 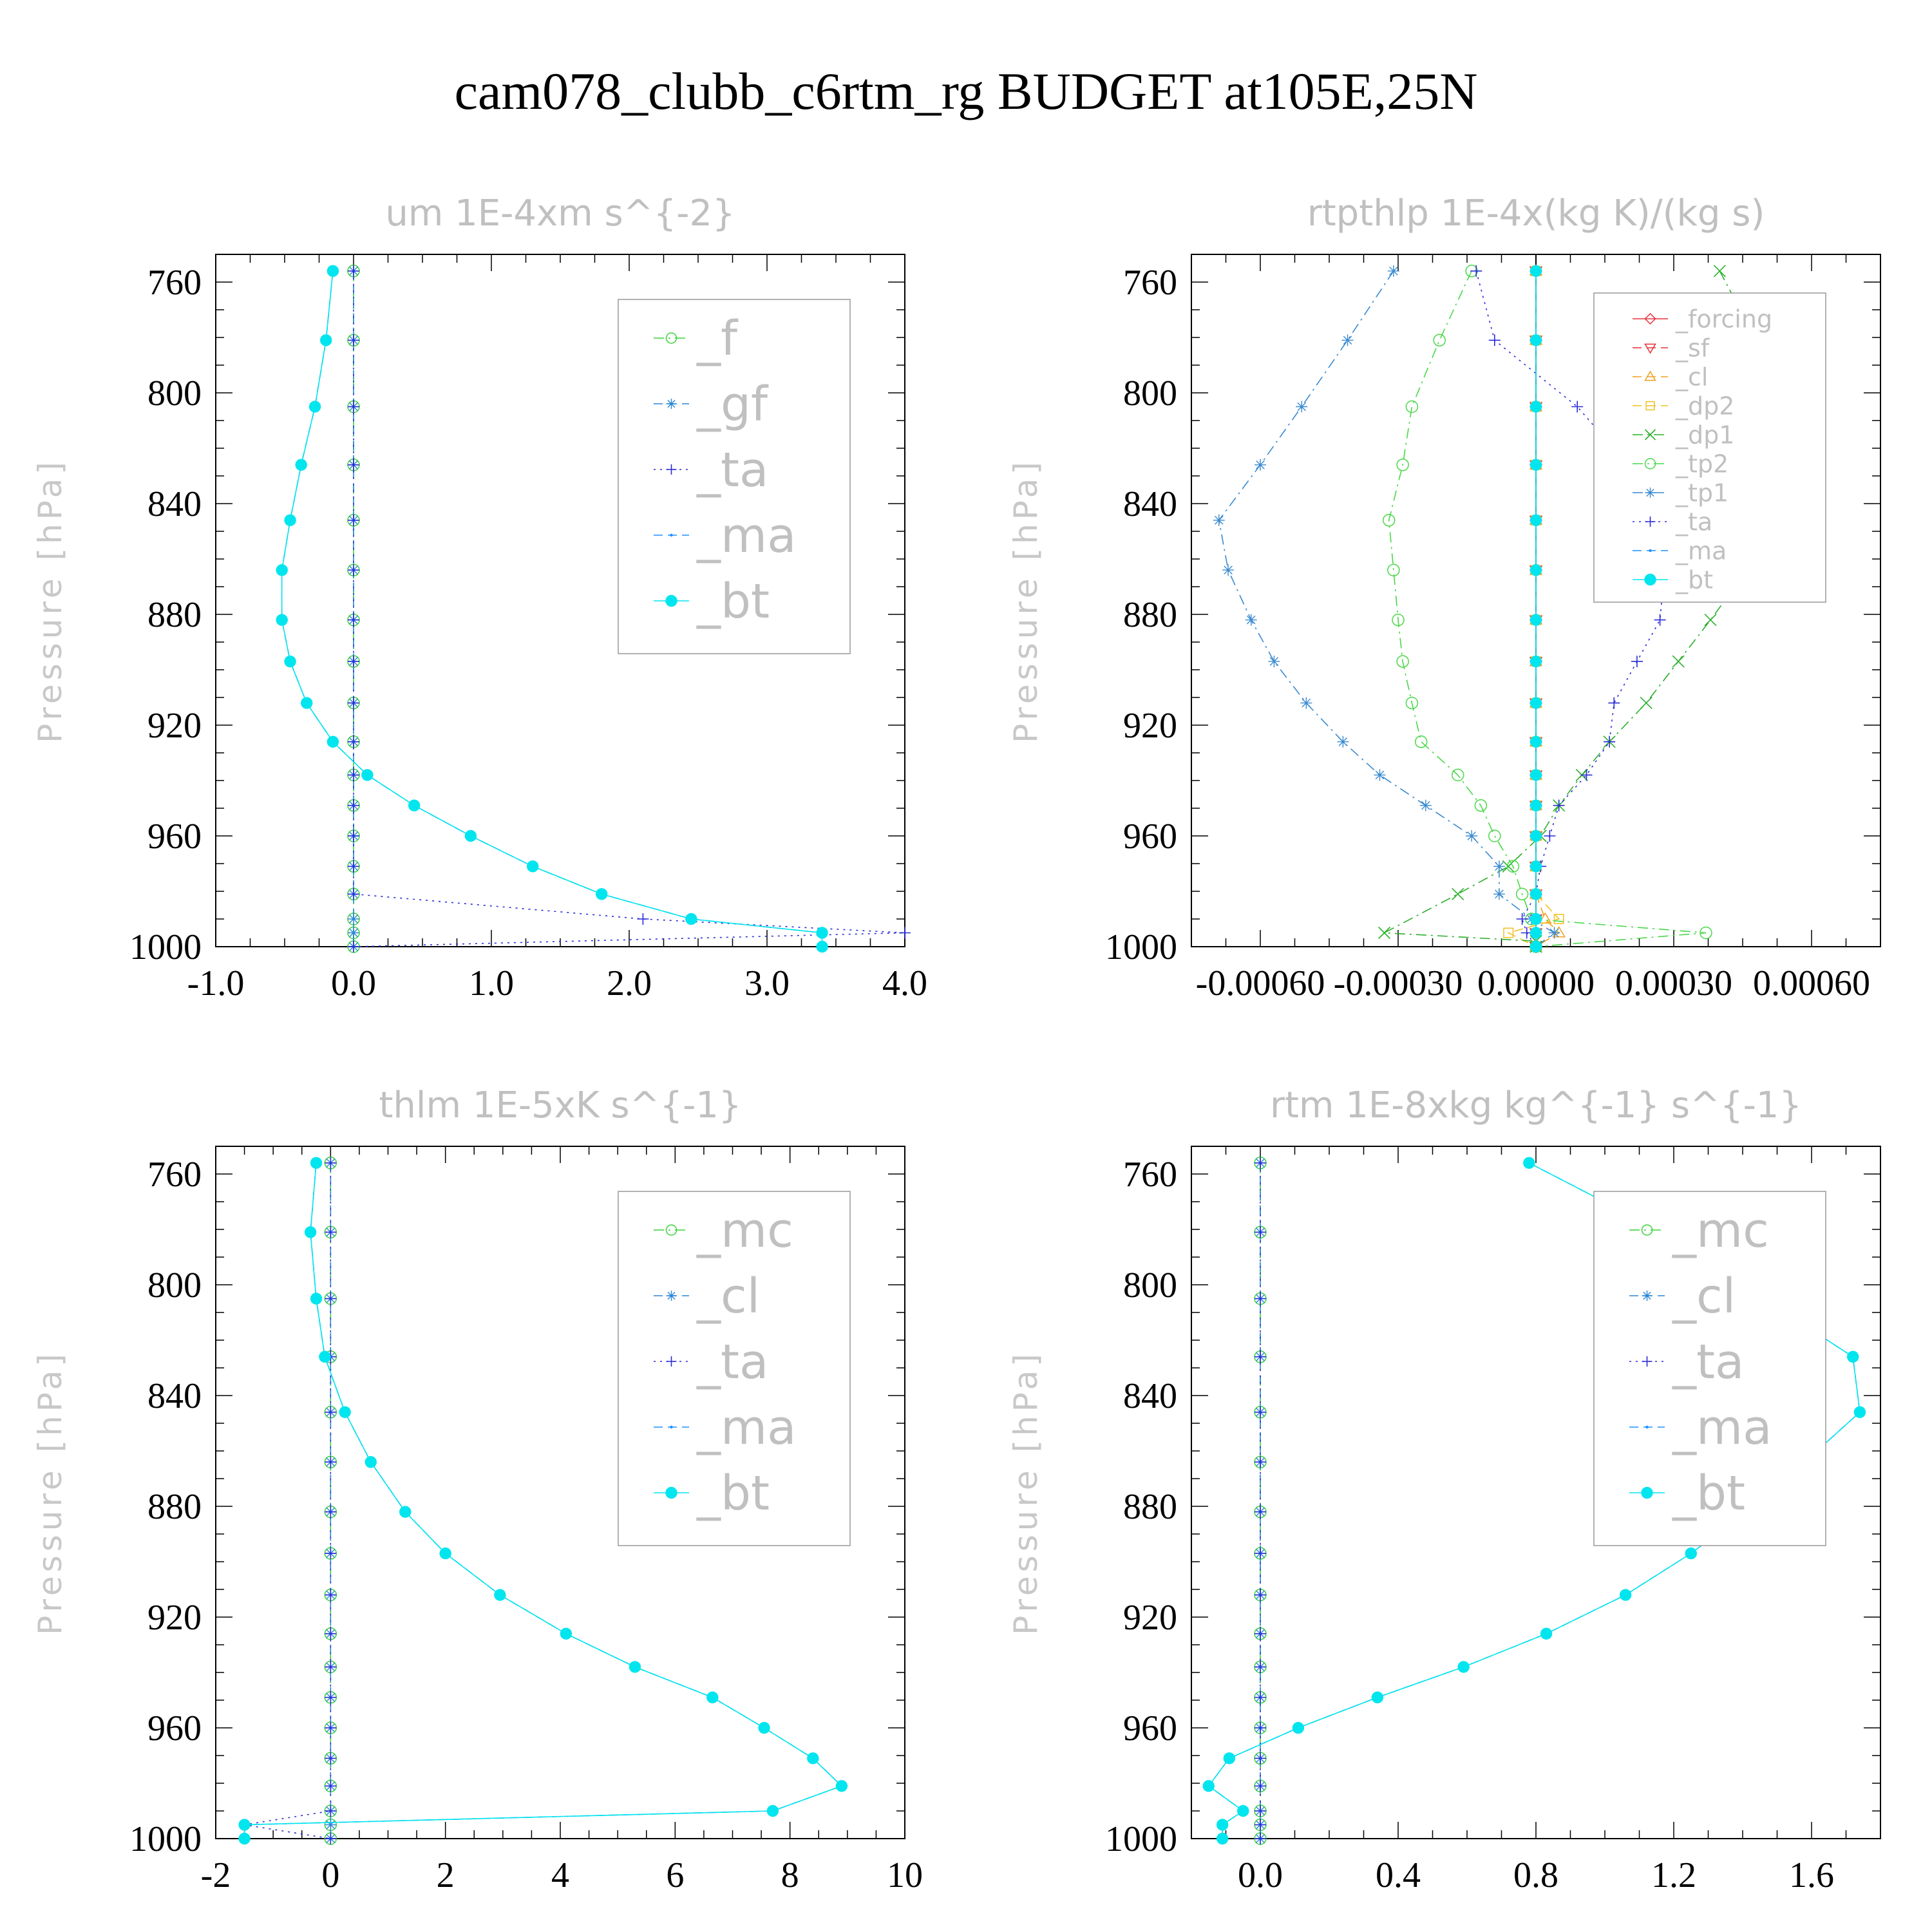 What do you see at coordinates (1150, 1507) in the screenshot?
I see `y-tick-label: 880` at bounding box center [1150, 1507].